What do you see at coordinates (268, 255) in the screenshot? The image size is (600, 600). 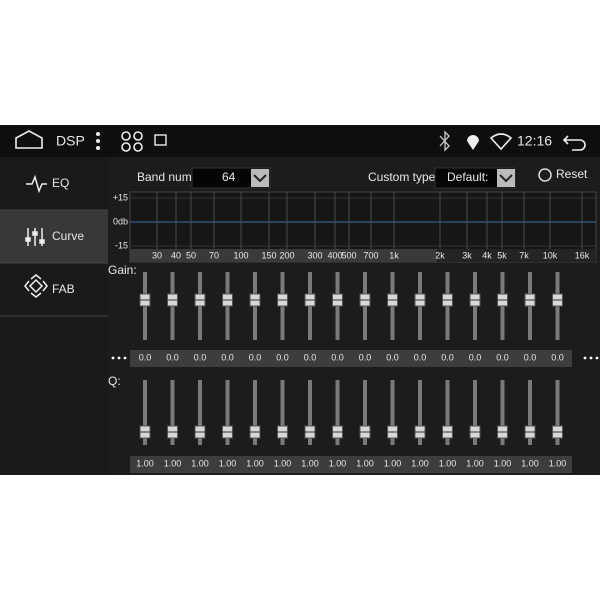 I see `frequency-label: 150` at bounding box center [268, 255].